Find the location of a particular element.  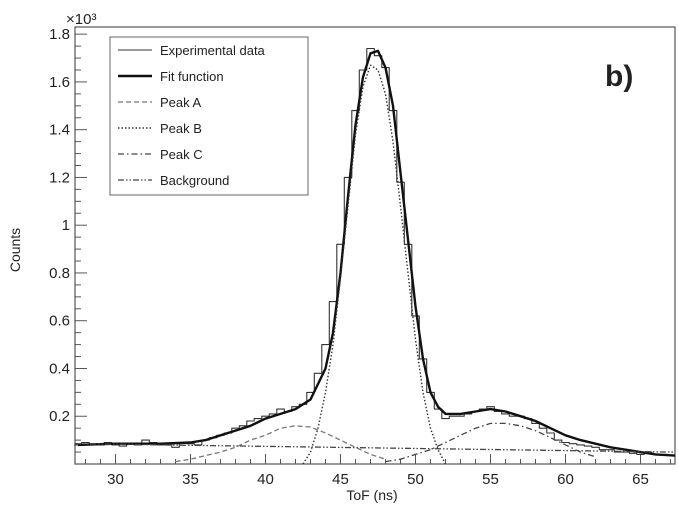

x-tick-label: 65 is located at coordinates (640, 479).